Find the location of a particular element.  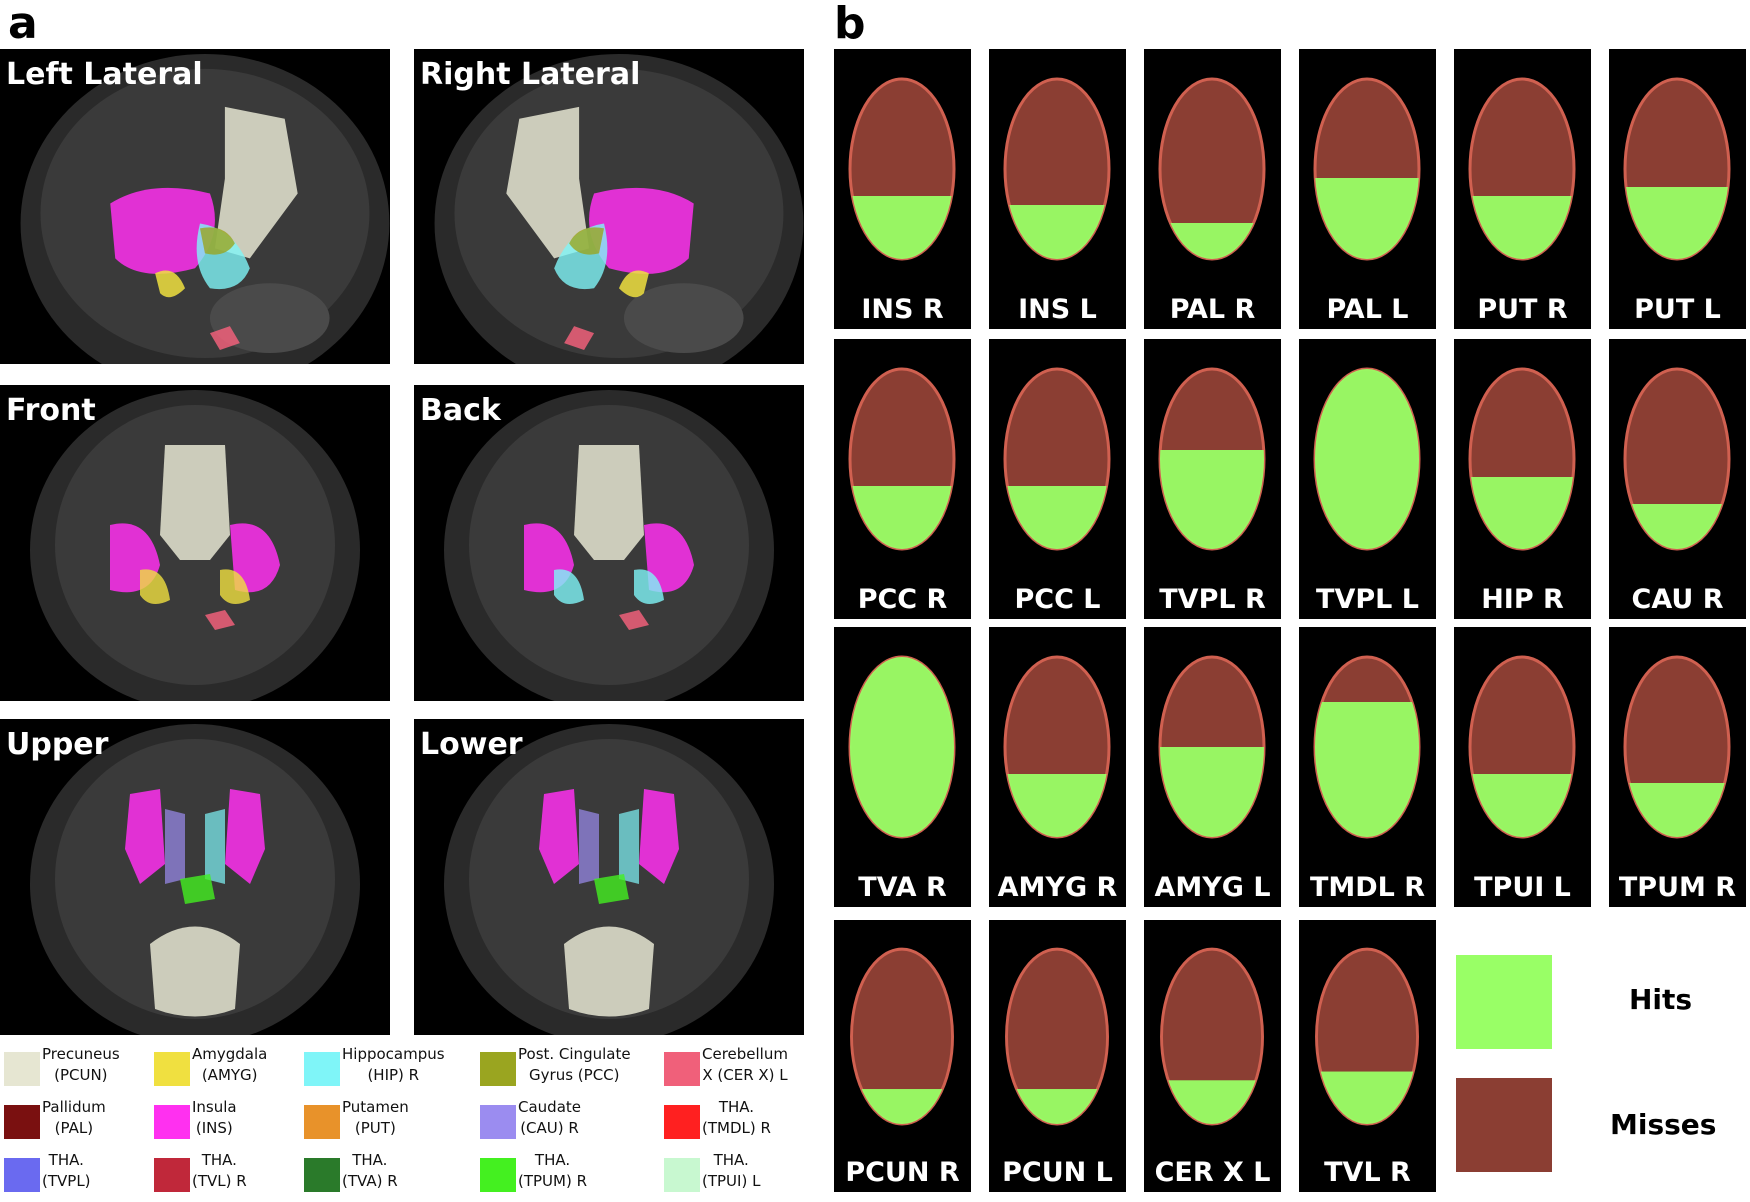

panel-letter-a: a is located at coordinates (23, 24).